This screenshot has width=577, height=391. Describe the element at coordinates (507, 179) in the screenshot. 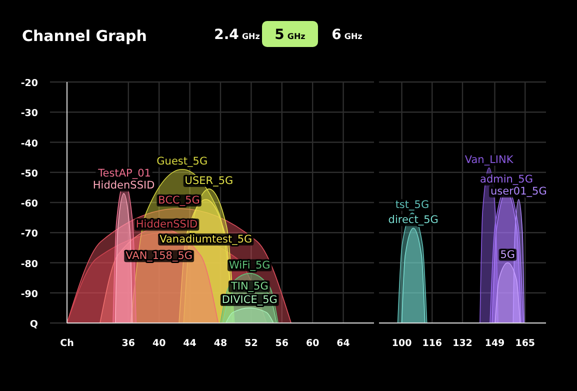

I see `series-label: admin_5G` at that location.